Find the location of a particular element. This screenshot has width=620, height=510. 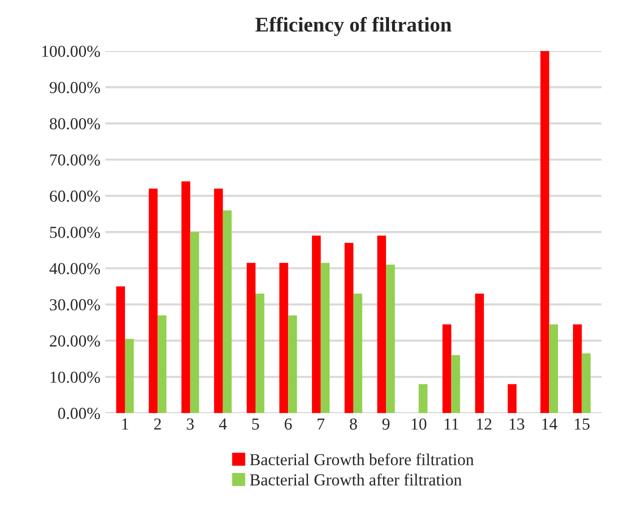

x-tick-label: 10 is located at coordinates (419, 424).